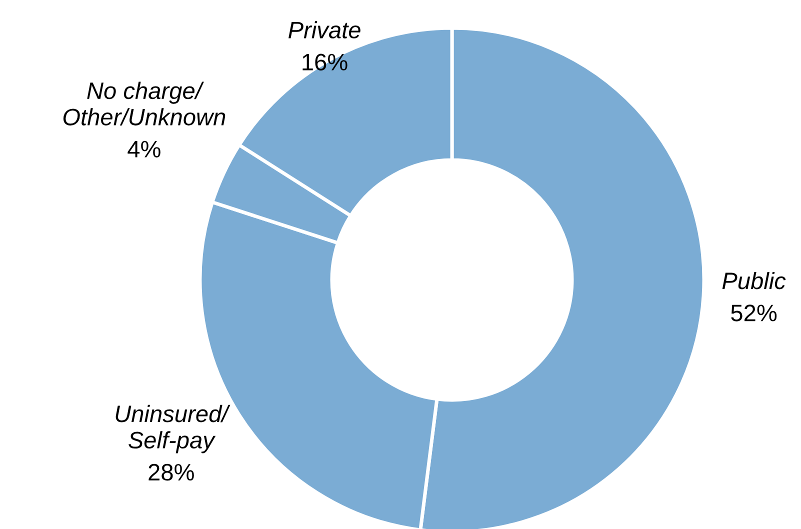  What do you see at coordinates (144, 104) in the screenshot?
I see `slice-label: No charge/ Other/Unknown` at bounding box center [144, 104].